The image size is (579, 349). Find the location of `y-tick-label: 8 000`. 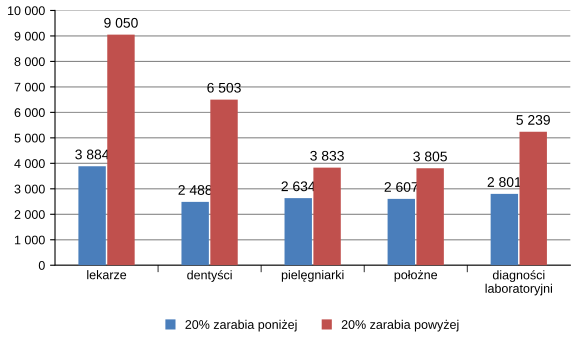

y-tick-label: 8 000 is located at coordinates (29, 61).